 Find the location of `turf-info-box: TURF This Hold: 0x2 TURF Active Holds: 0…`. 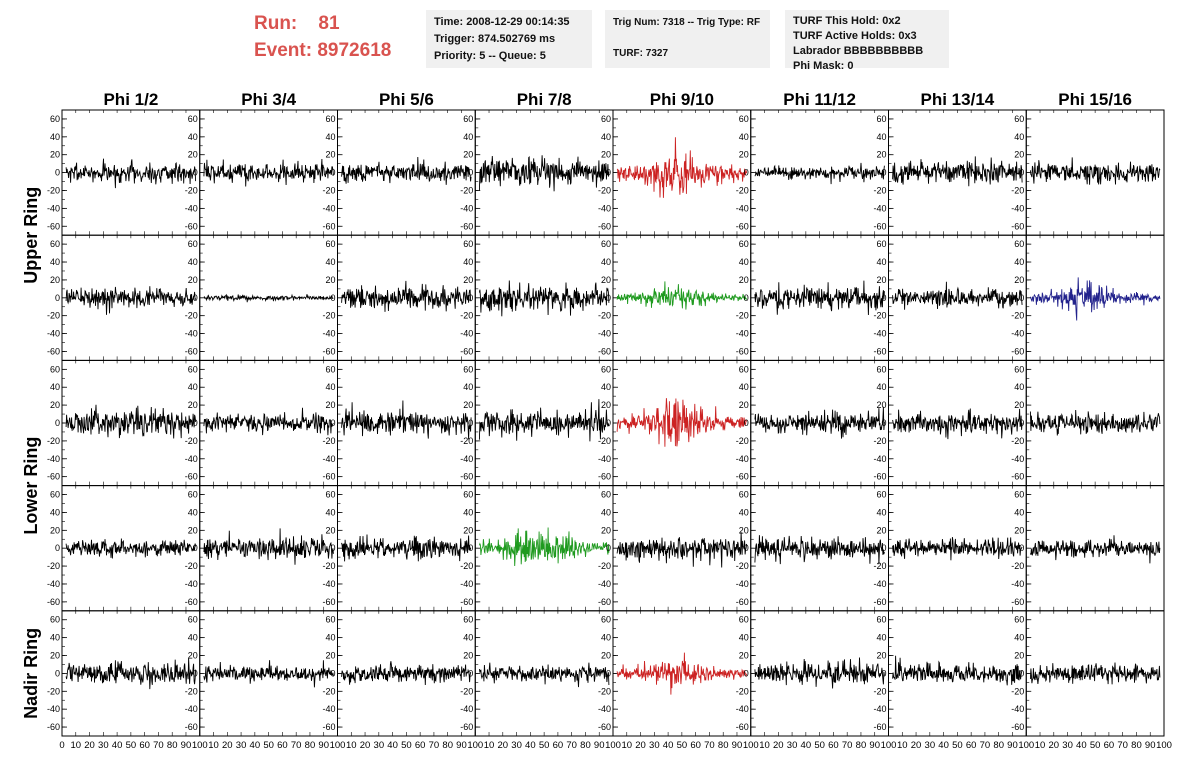

turf-info-box: TURF This Hold: 0x2 TURF Active Holds: 0… is located at coordinates (867, 41).